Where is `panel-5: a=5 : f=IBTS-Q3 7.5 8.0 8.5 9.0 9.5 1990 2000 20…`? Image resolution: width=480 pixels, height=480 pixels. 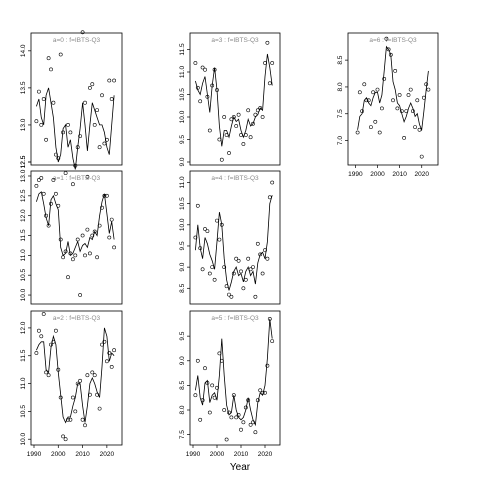 panel-5: a=5 : f=IBTS-Q3 7.5 8.0 8.5 9.0 9.5 1990 2000 20… is located at coordinates (230, 384).